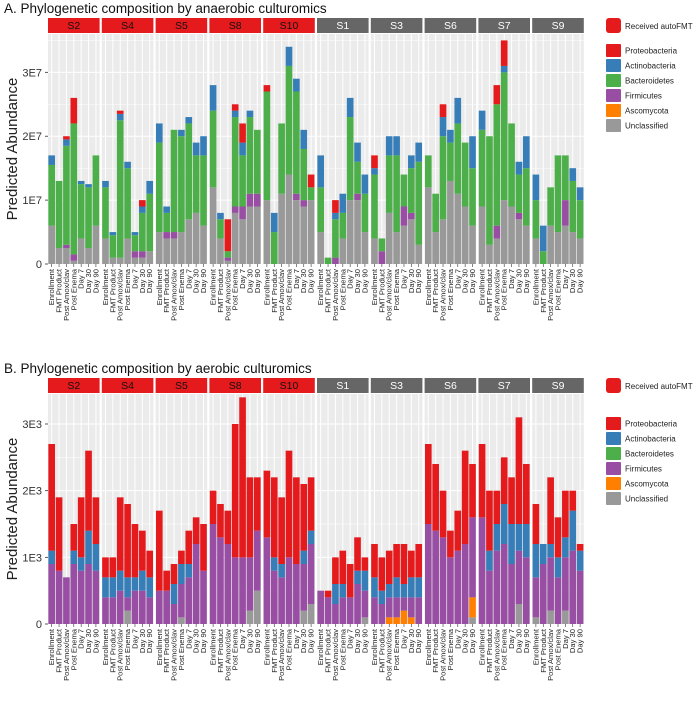 Image resolution: width=696 pixels, height=704 pixels. I want to click on x-tick-label: Day 30, so click(518, 641).